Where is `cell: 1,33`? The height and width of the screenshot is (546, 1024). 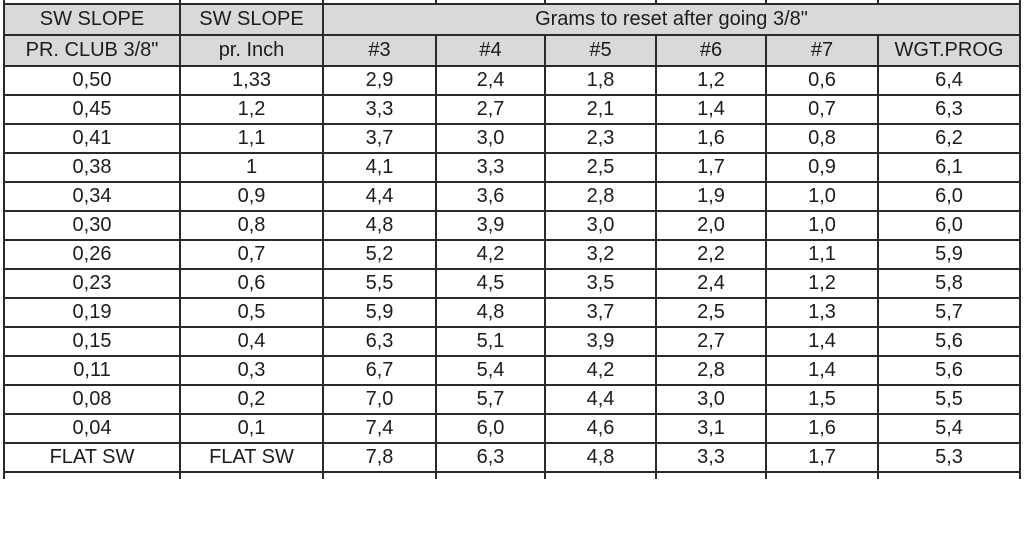 cell: 1,33 is located at coordinates (251, 80).